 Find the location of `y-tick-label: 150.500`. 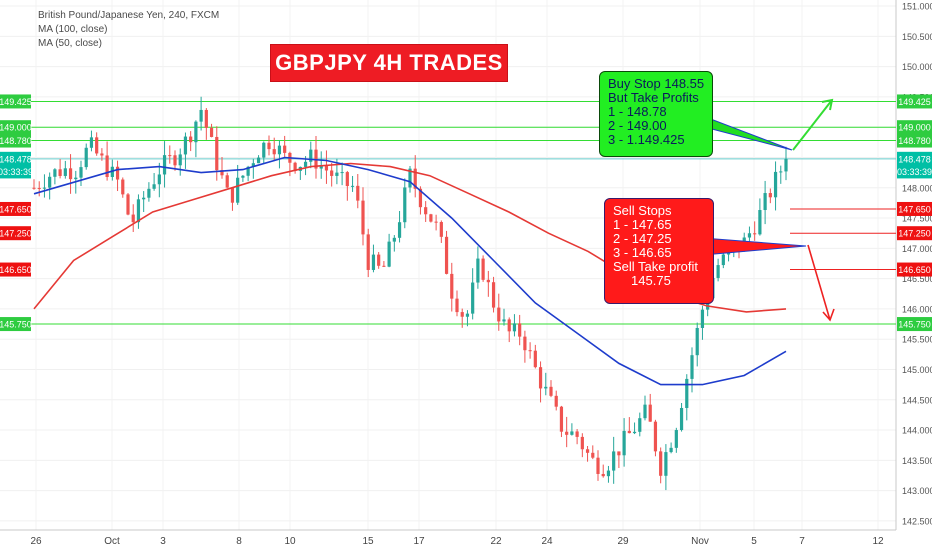

y-tick-label: 150.500 is located at coordinates (917, 37).